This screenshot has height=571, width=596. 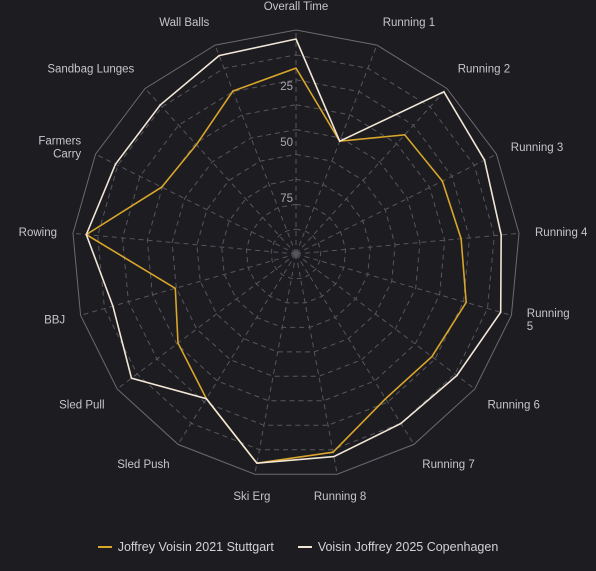 What do you see at coordinates (296, 7) in the screenshot?
I see `axis-label: Overall Time` at bounding box center [296, 7].